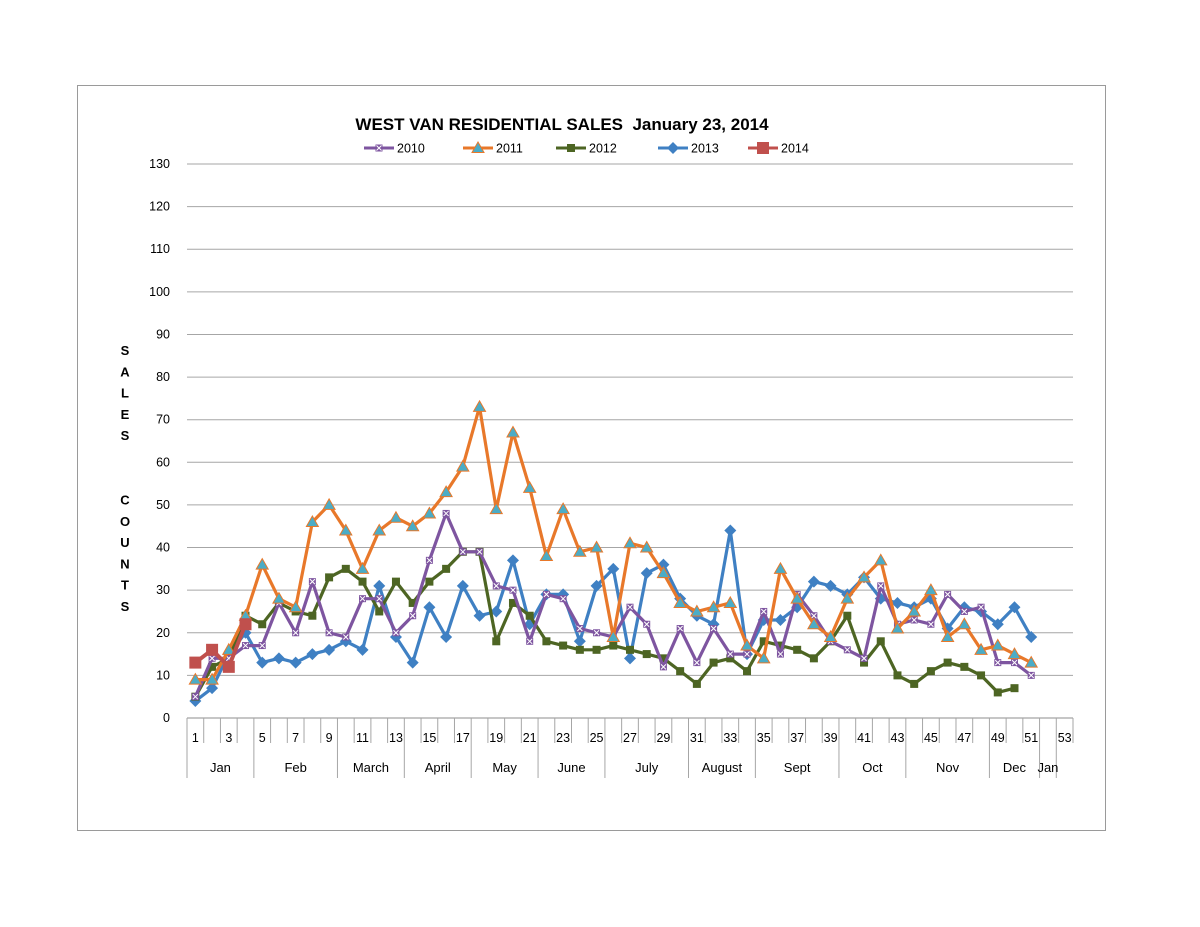 Image resolution: width=1200 pixels, height=927 pixels. What do you see at coordinates (396, 738) in the screenshot?
I see `x-tick-label: 13` at bounding box center [396, 738].